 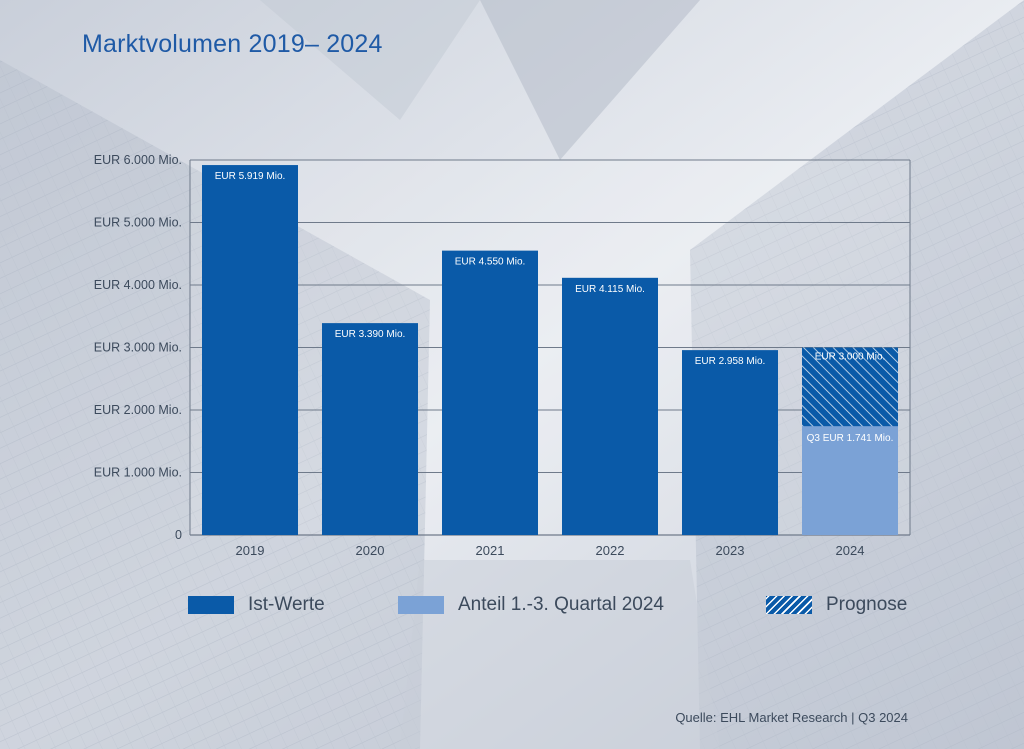 What do you see at coordinates (370, 550) in the screenshot?
I see `x-tick-label-2020: 2020` at bounding box center [370, 550].